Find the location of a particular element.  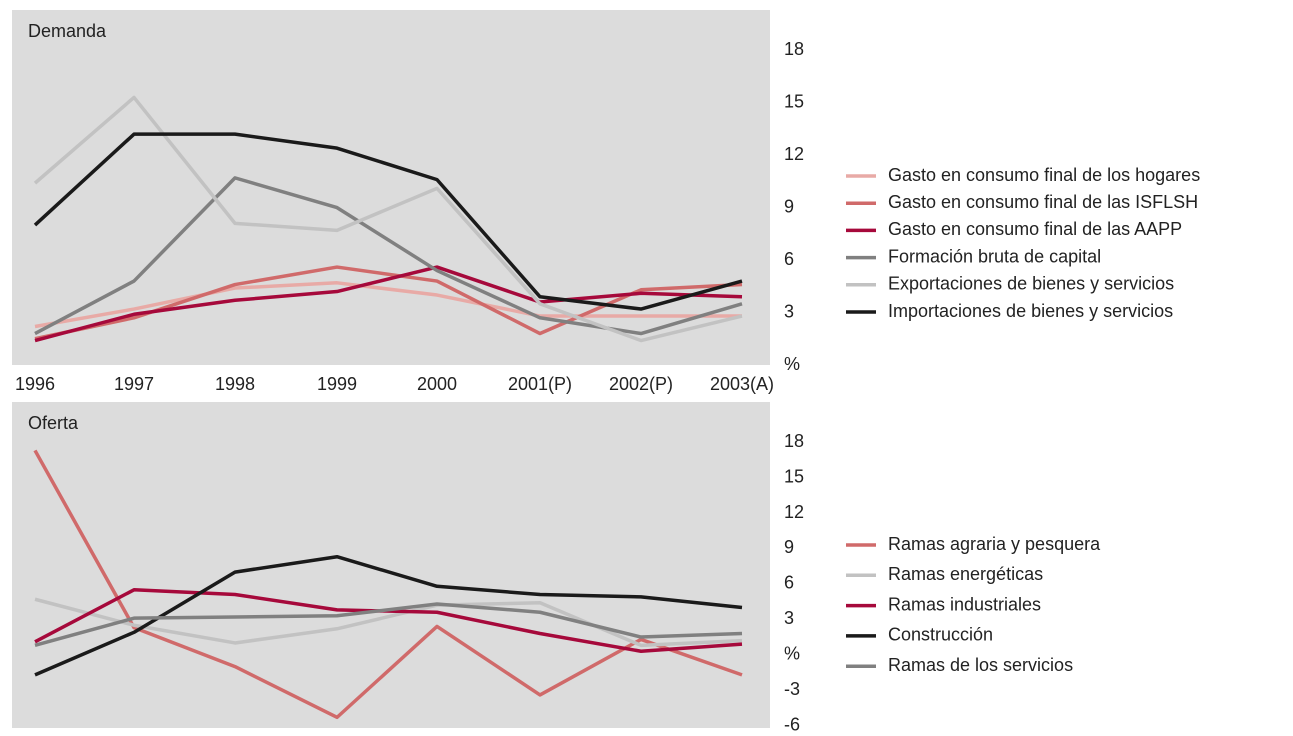

y-tick-label: -6 is located at coordinates (792, 724).